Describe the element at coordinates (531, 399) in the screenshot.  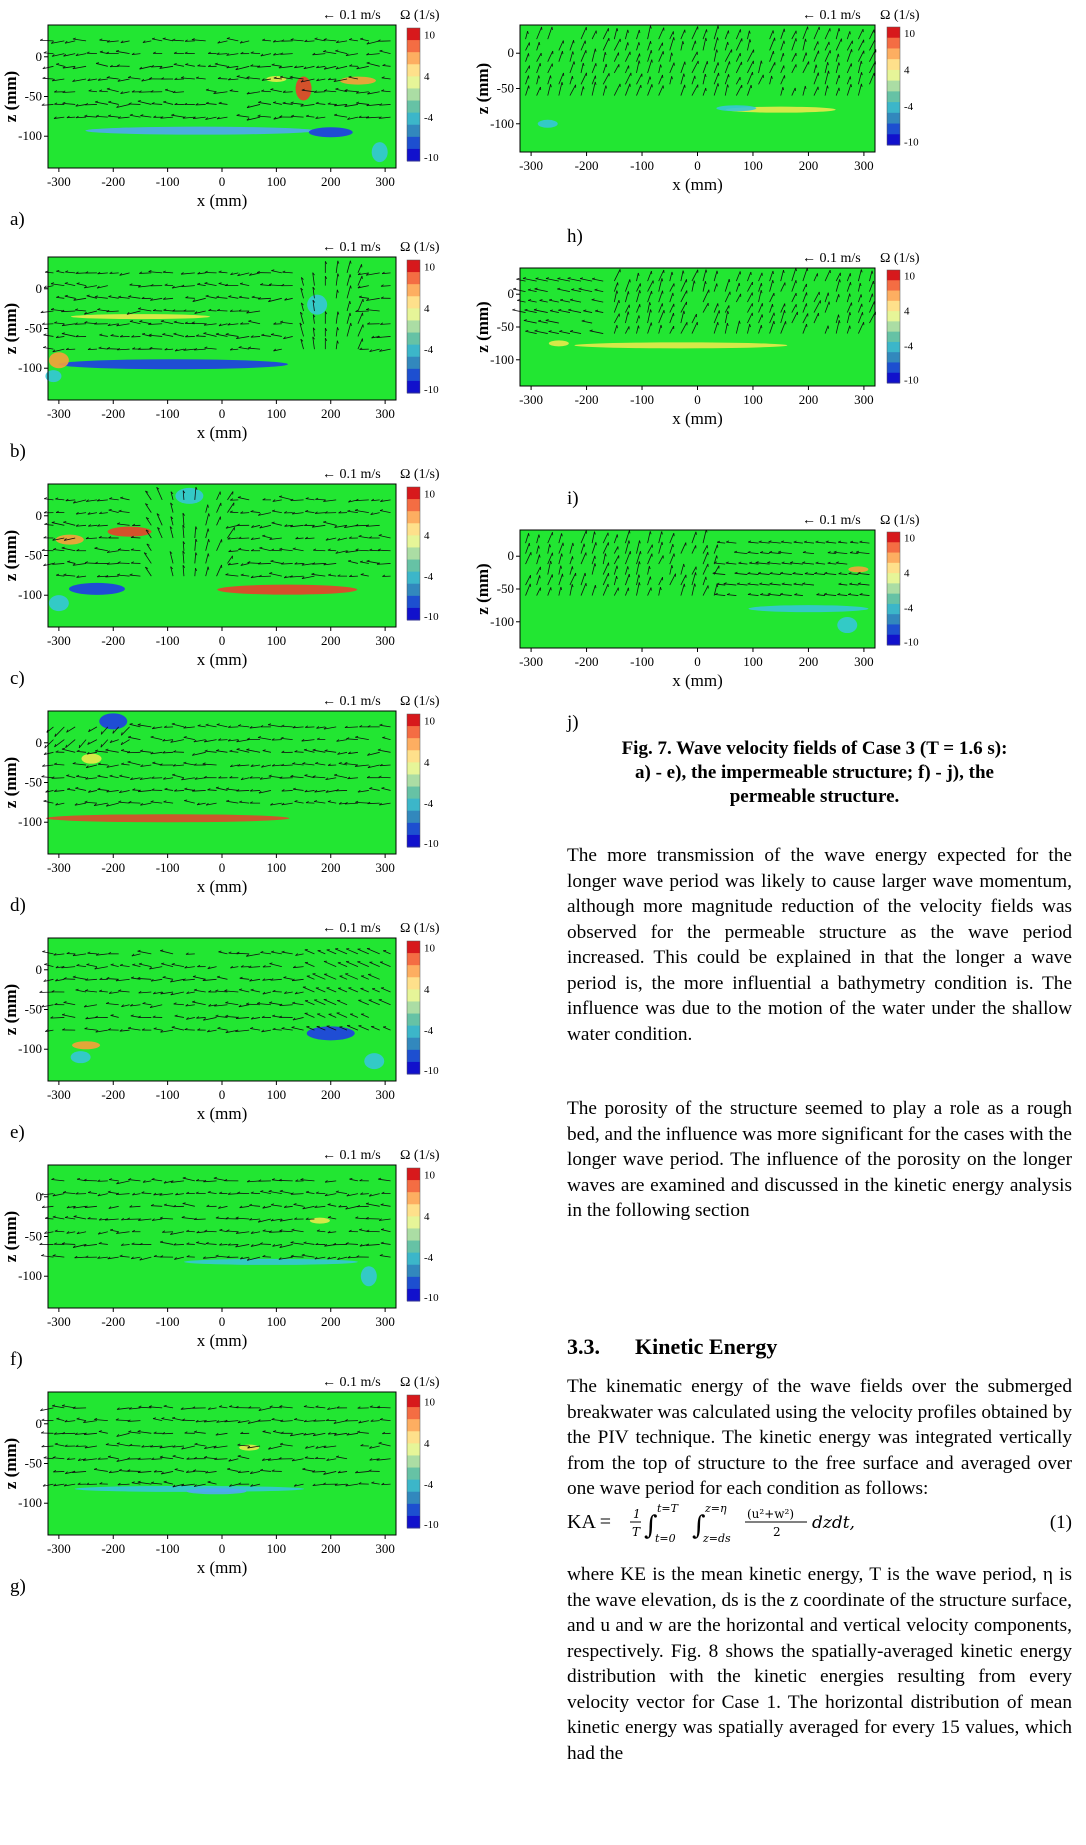
I see `x-tick-label: -300` at that location.